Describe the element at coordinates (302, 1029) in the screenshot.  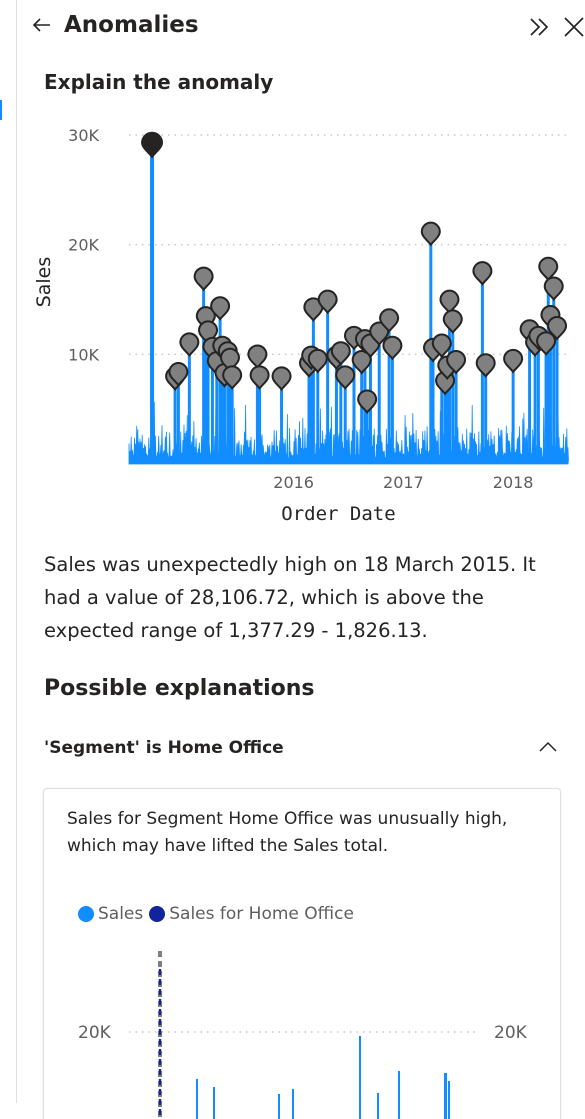
I see `explanation-chart: 20K 20K` at that location.